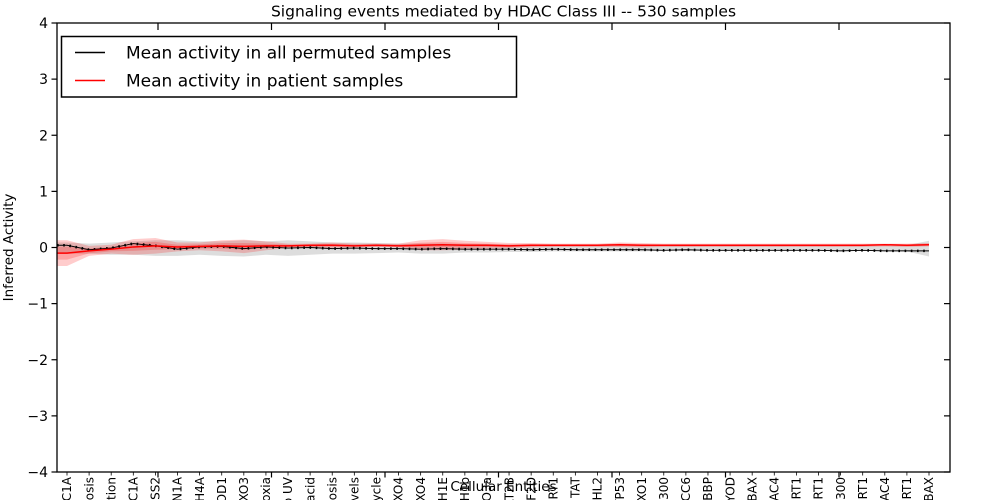  Describe the element at coordinates (465, 488) in the screenshot. I see `x-tick-label: SIRT1/Histone H1b` at that location.